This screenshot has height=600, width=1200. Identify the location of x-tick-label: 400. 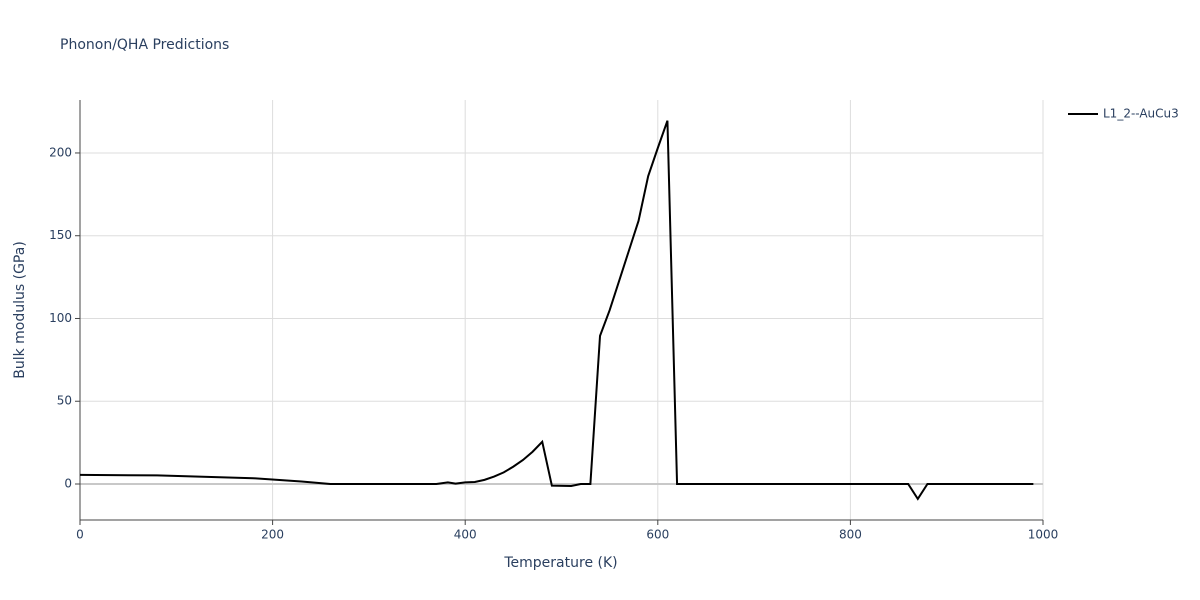
(465, 535).